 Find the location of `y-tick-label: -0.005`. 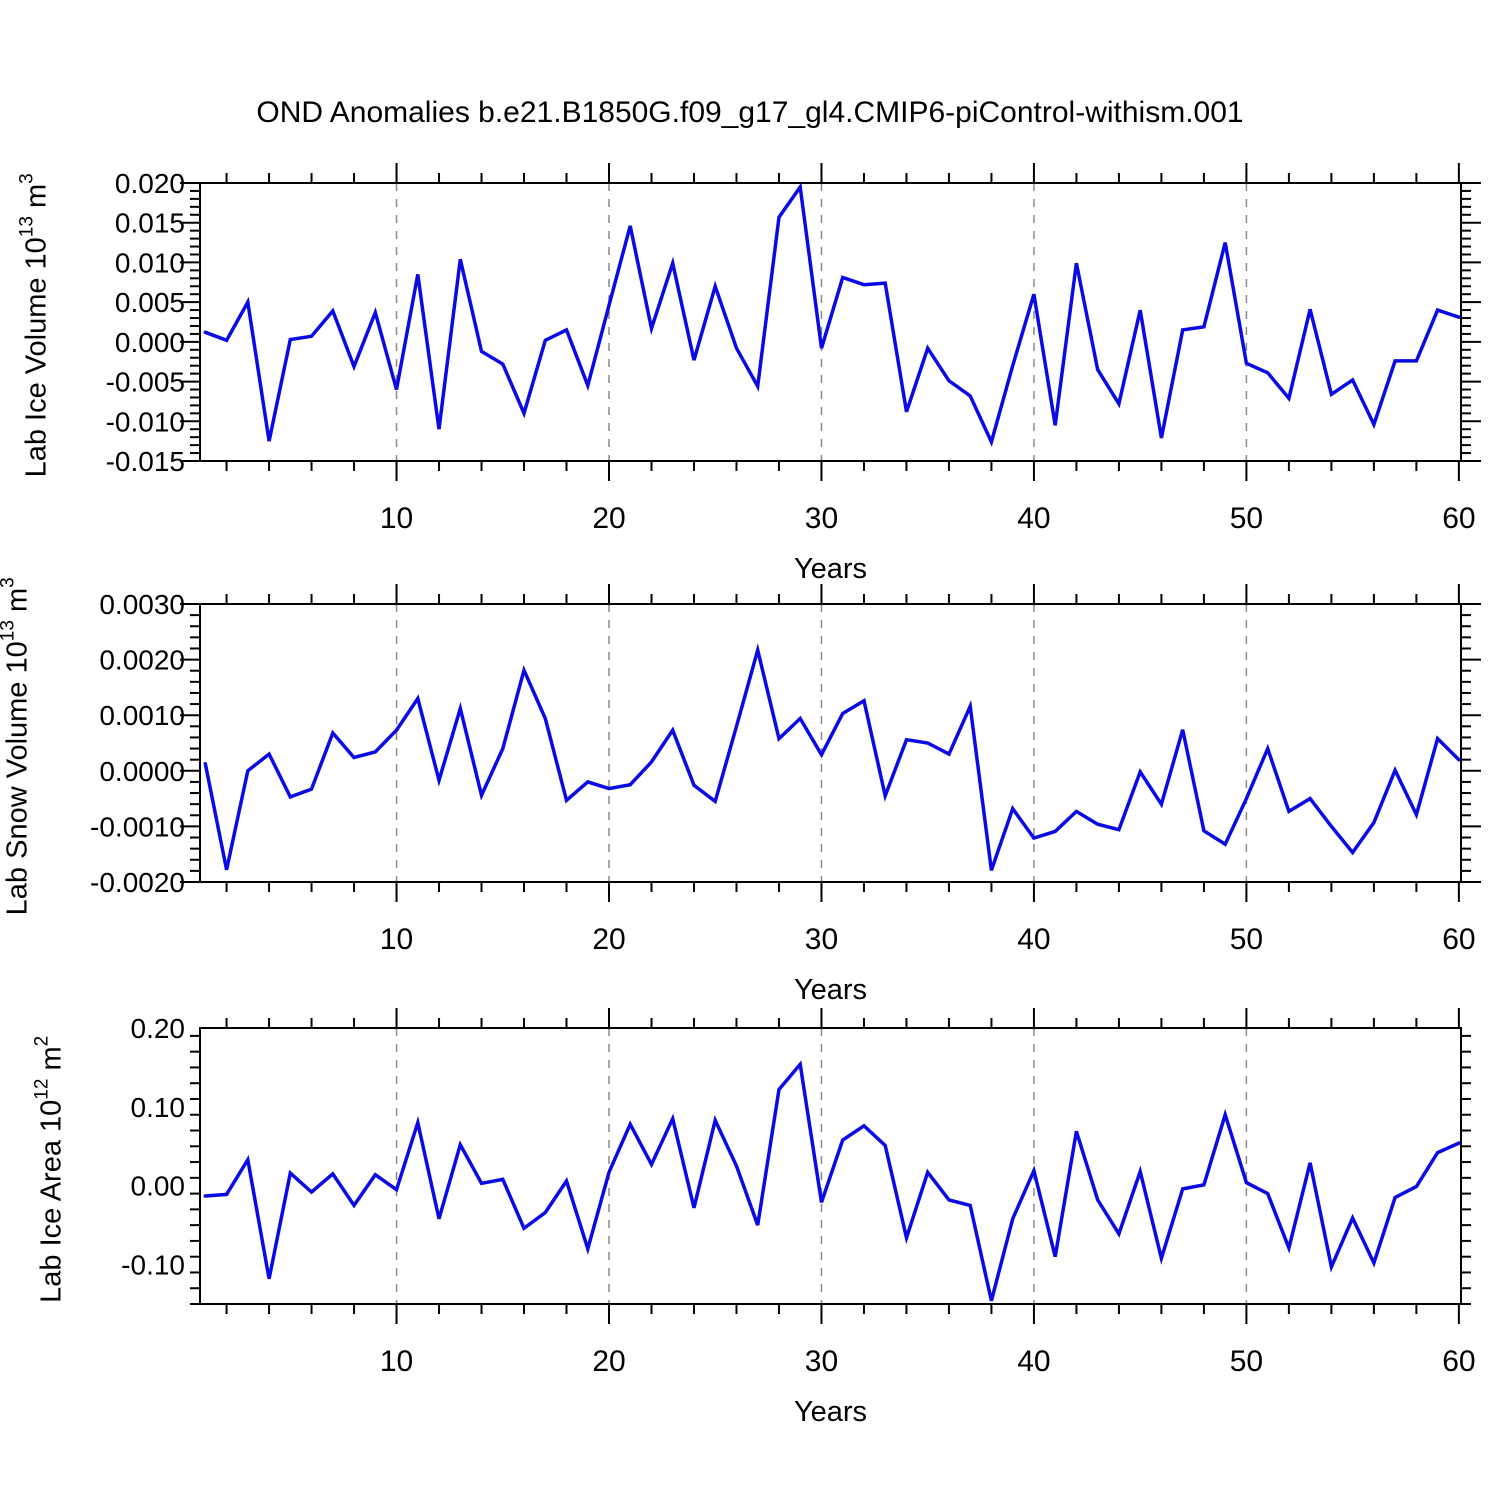

y-tick-label: -0.005 is located at coordinates (145, 382).